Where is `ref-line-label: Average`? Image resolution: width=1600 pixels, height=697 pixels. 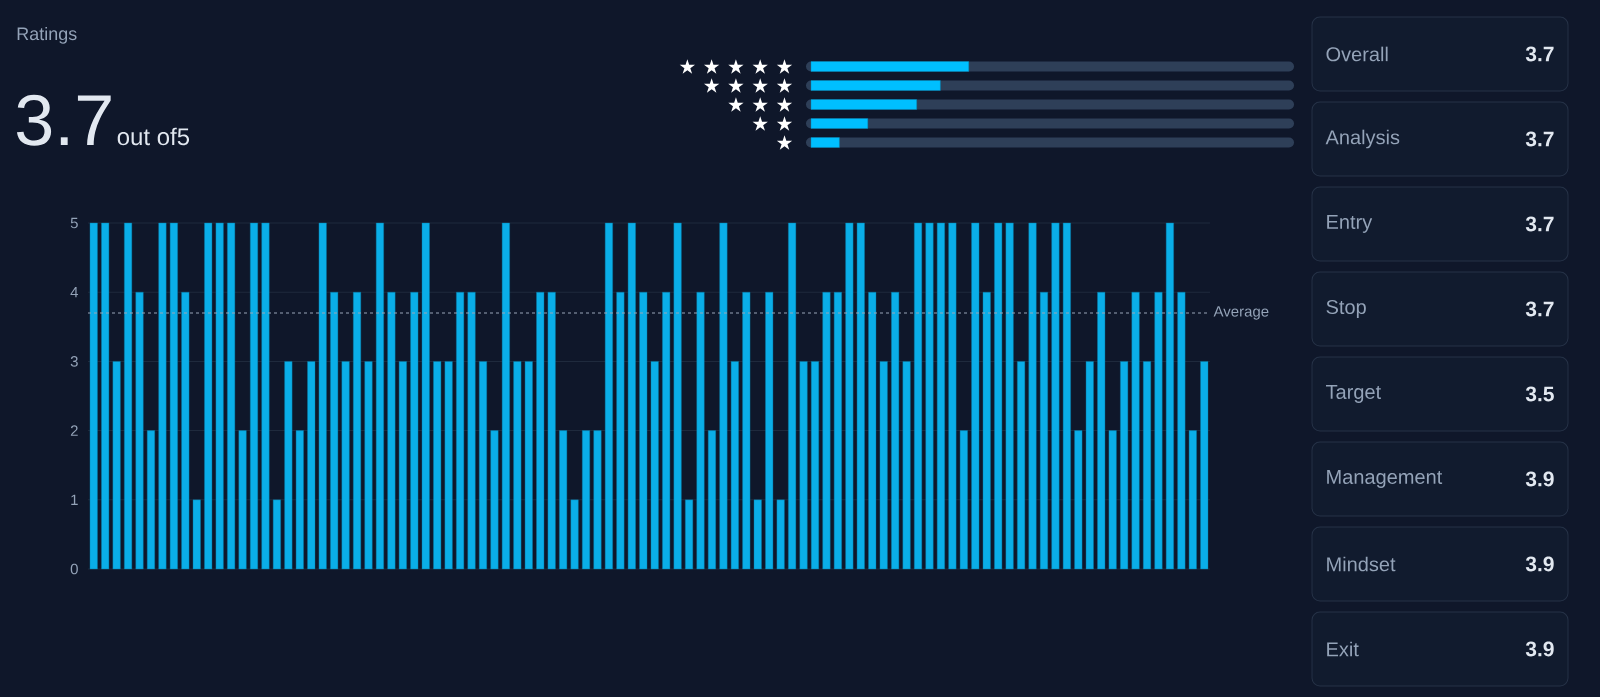 ref-line-label: Average is located at coordinates (1241, 313).